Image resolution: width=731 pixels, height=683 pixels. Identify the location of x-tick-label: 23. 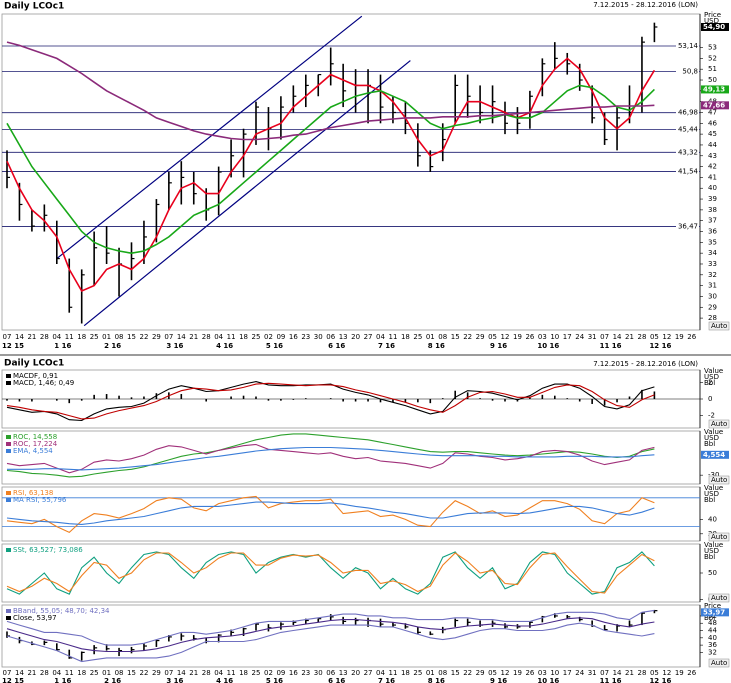
(305, 673).